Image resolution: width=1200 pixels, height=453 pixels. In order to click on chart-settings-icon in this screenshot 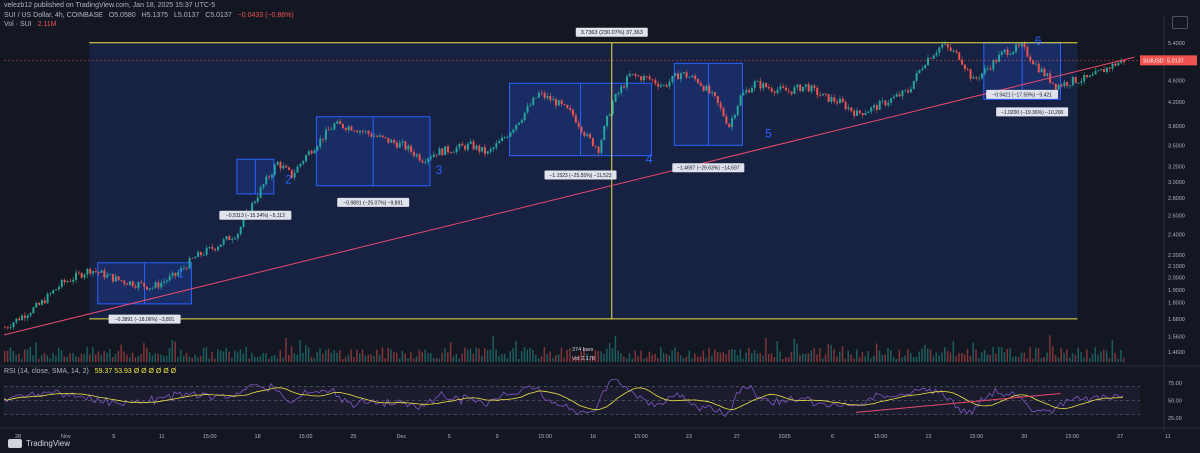, I will do `click(1180, 22)`.